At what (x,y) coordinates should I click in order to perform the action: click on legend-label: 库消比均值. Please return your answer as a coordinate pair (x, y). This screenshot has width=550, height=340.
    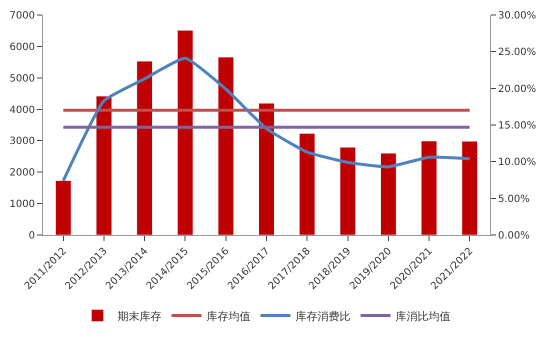
    Looking at the image, I should click on (423, 316).